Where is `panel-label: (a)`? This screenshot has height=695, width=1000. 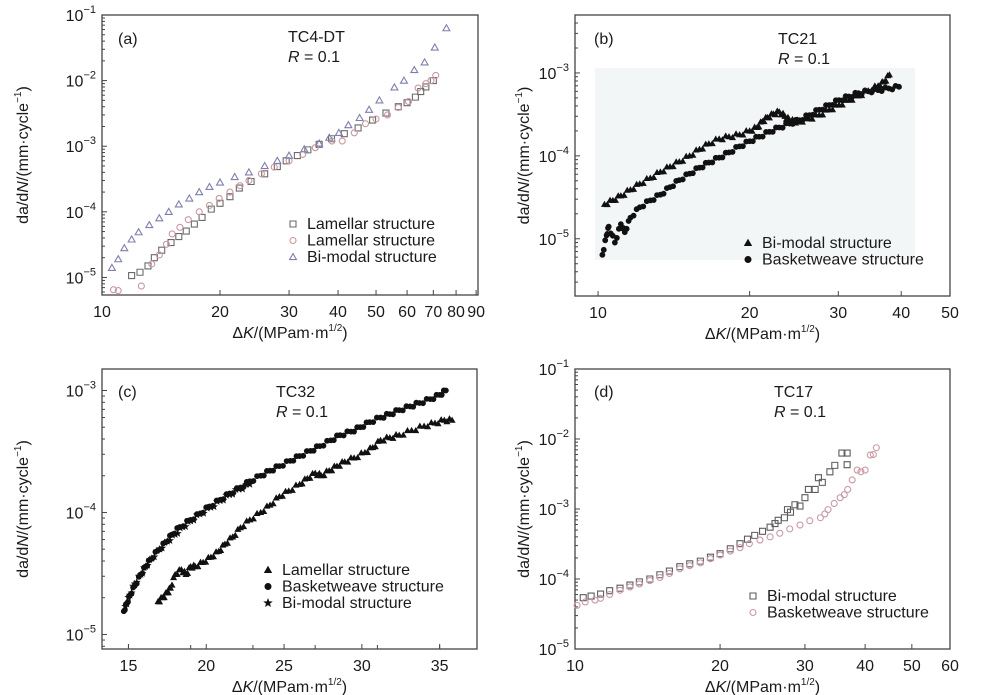 panel-label: (a) is located at coordinates (128, 39).